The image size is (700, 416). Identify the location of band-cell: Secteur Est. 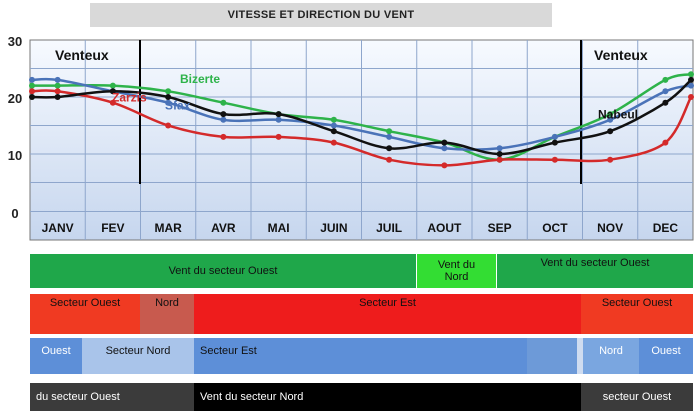
(360, 356).